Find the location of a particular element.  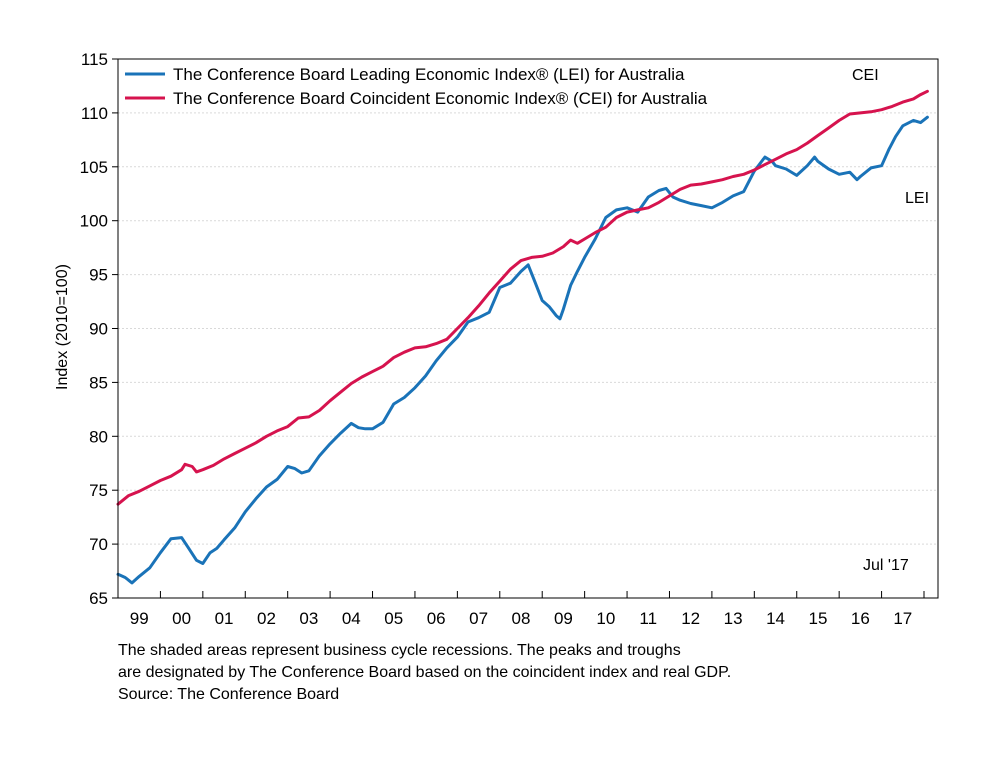

x-tick-label: 05 is located at coordinates (393, 618).